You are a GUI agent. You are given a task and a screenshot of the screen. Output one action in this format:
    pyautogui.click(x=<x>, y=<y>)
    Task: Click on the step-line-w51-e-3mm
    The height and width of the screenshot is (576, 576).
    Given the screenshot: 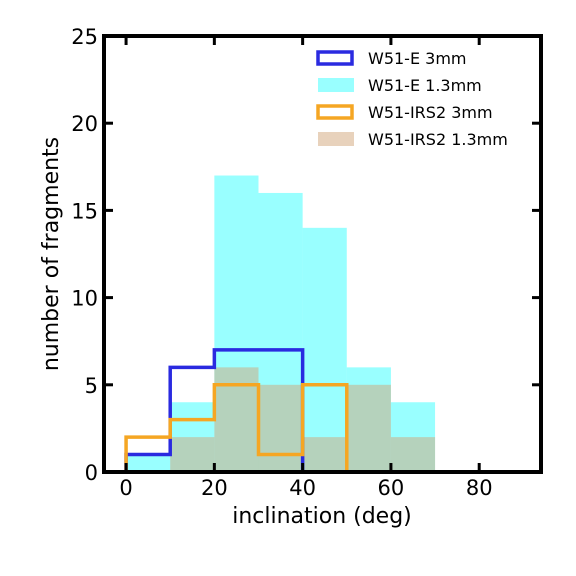 What is the action you would take?
    pyautogui.click(x=214, y=410)
    